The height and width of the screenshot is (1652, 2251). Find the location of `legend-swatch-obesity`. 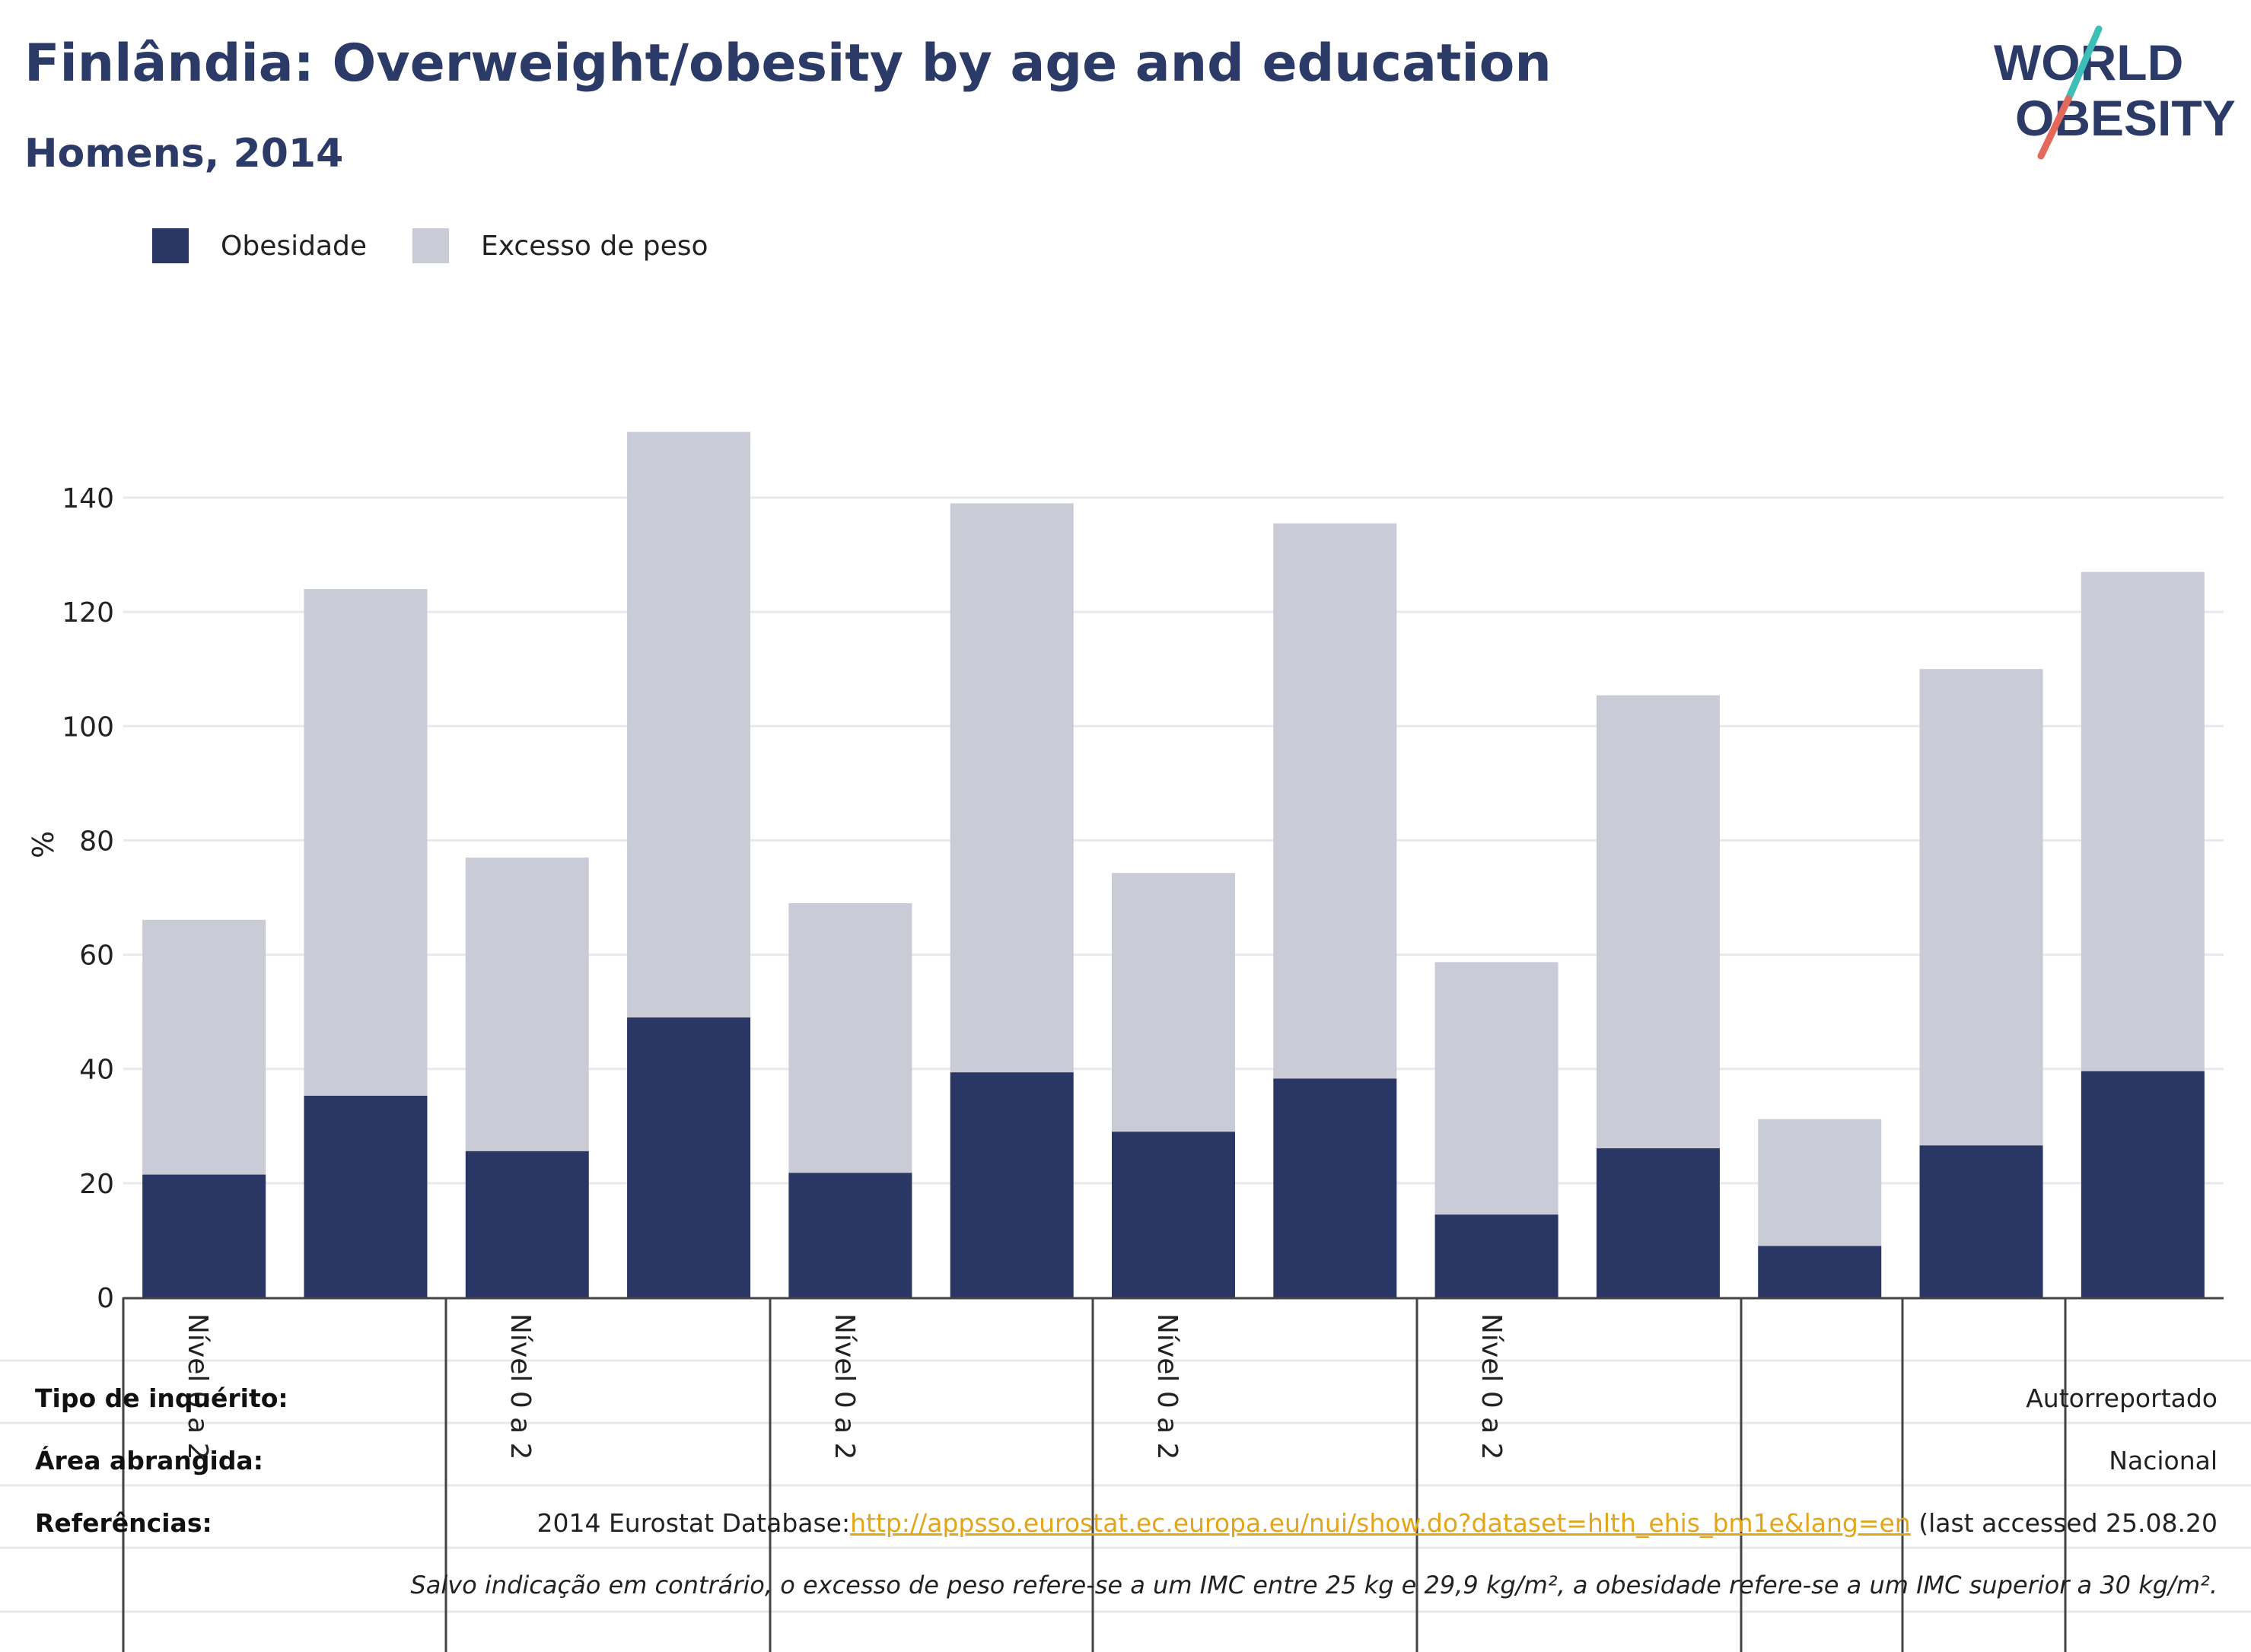

legend-swatch-obesity is located at coordinates (170, 245).